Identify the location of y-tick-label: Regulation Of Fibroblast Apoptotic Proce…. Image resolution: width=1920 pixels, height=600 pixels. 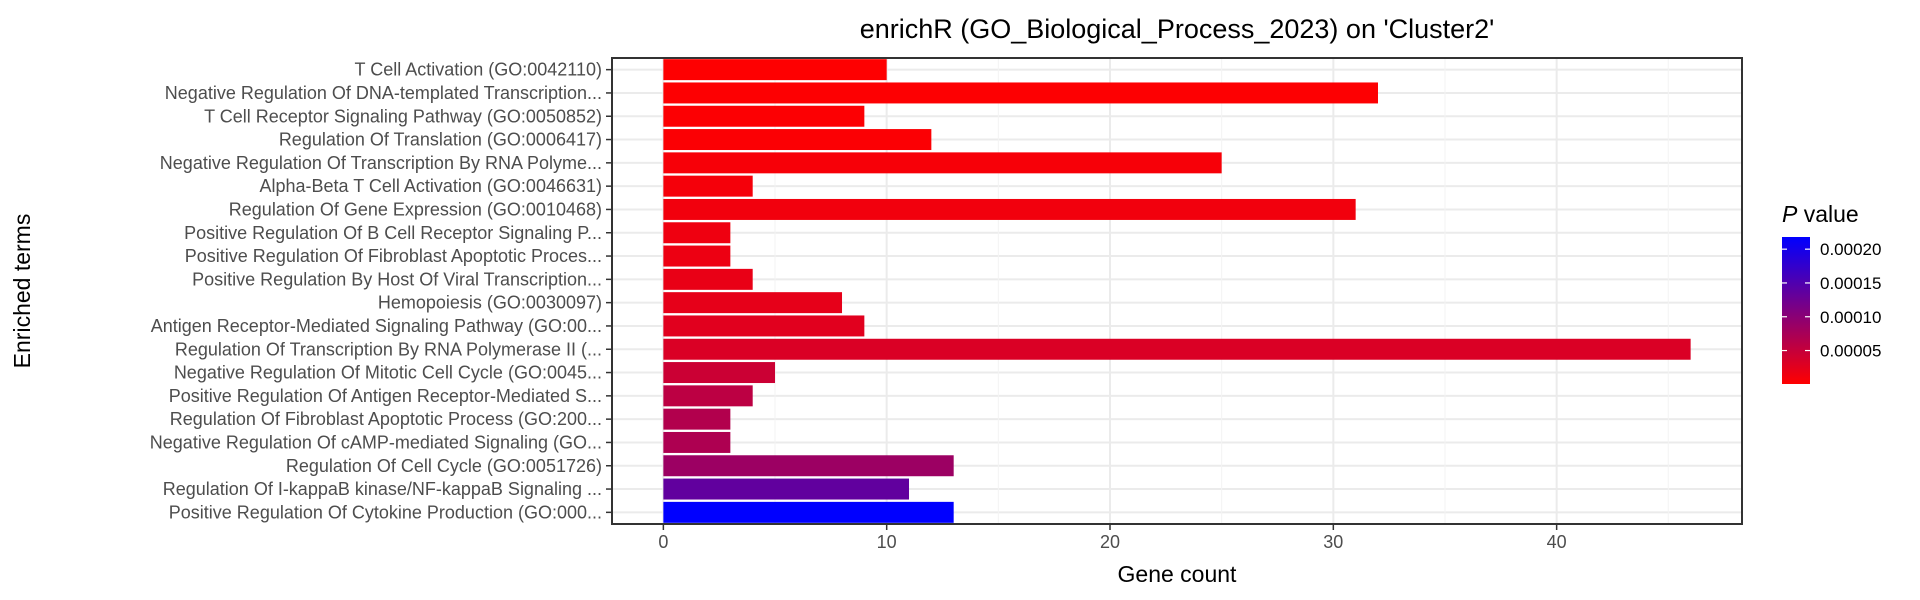
(386, 419).